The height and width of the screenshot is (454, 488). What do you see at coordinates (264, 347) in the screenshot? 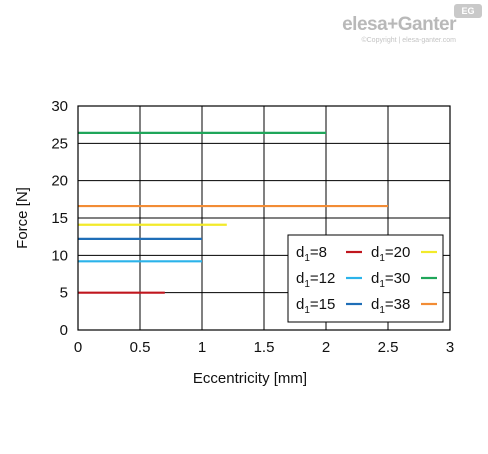
I see `x-tick-label: 1.5` at bounding box center [264, 347].